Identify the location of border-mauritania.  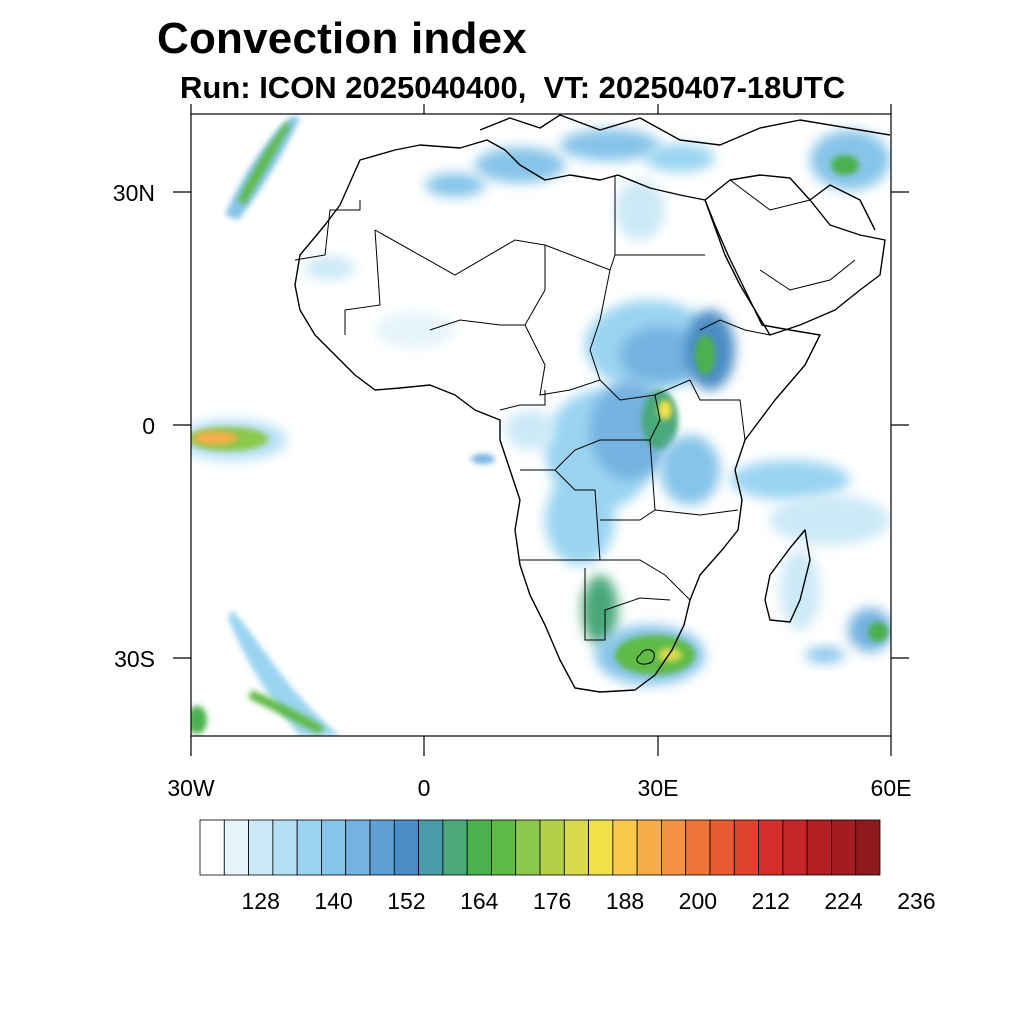
(362, 282).